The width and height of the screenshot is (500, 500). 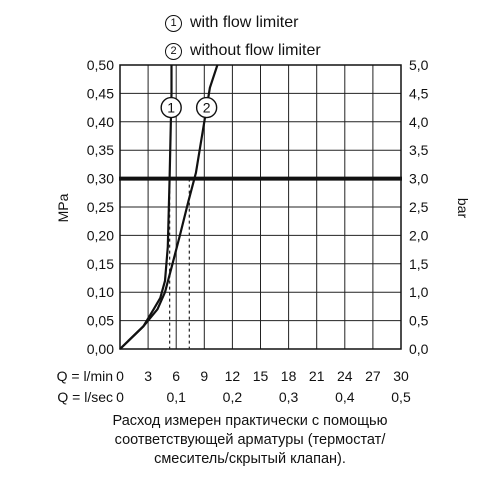 What do you see at coordinates (100, 292) in the screenshot?
I see `y-left-tick-label: 0,10` at bounding box center [100, 292].